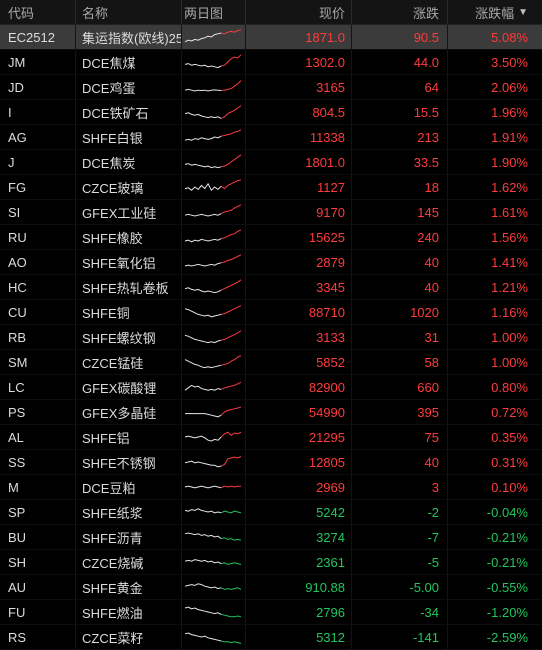 This screenshot has height=650, width=542. What do you see at coordinates (271, 212) in the screenshot?
I see `table-row: SI GFEX工业硅 9170 145 1.61%` at bounding box center [271, 212].